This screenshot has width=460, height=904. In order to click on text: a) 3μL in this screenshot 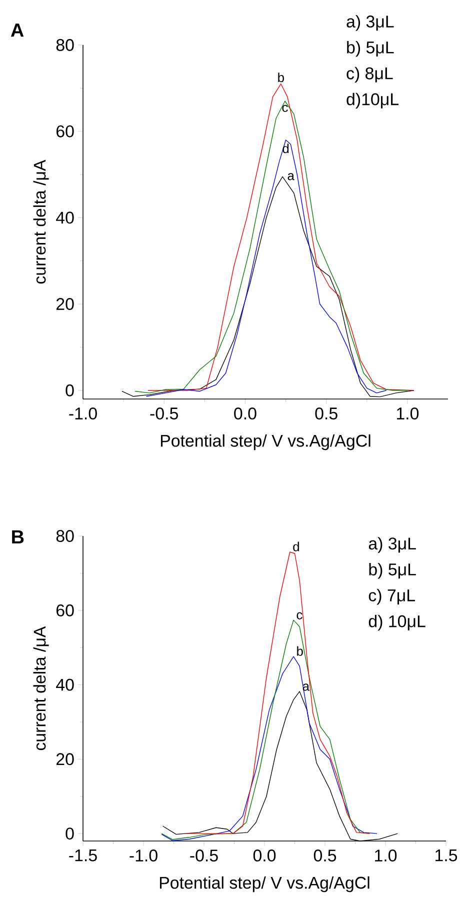, I will do `click(370, 23)`.